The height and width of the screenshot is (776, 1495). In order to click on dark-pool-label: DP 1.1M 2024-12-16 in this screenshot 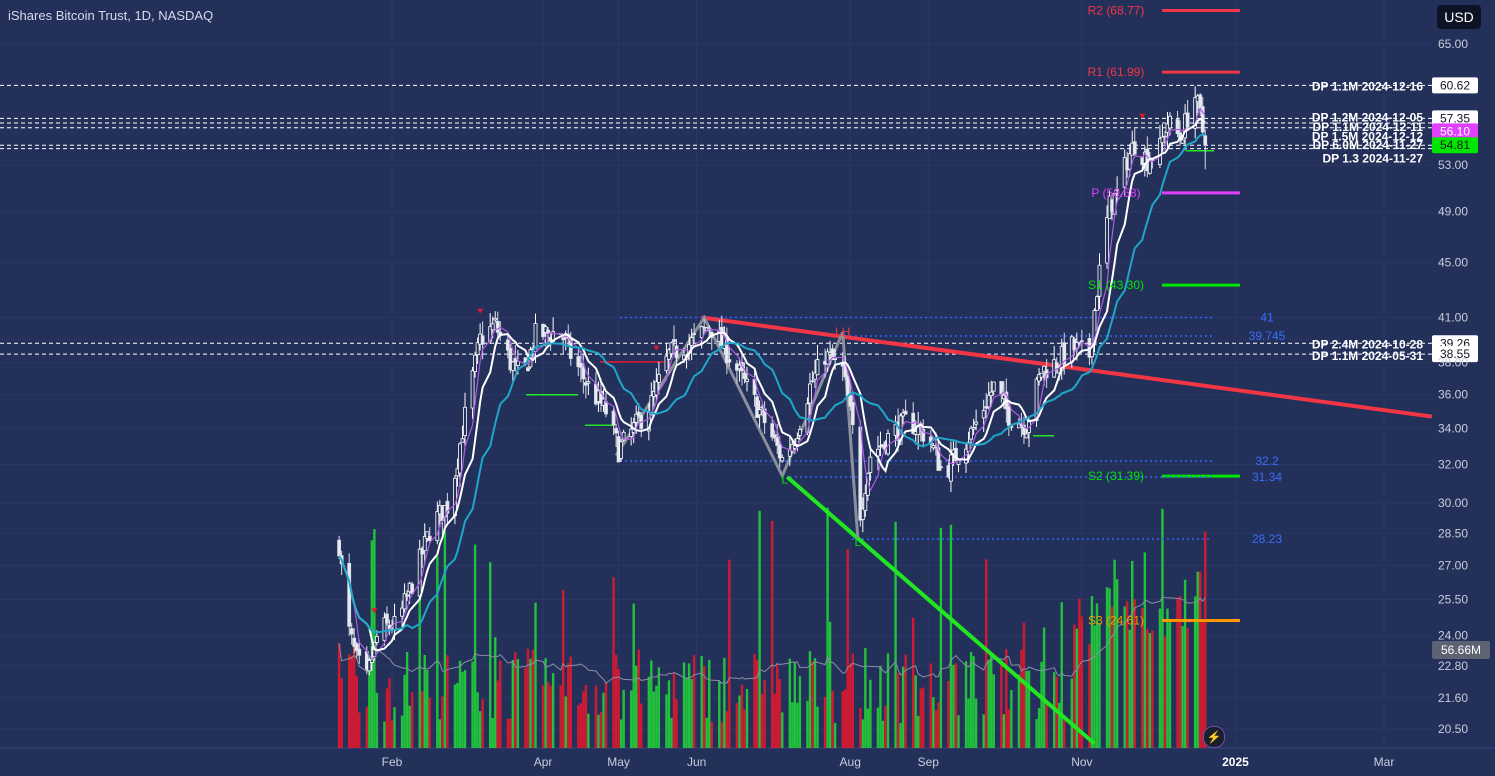, I will do `click(1368, 86)`.